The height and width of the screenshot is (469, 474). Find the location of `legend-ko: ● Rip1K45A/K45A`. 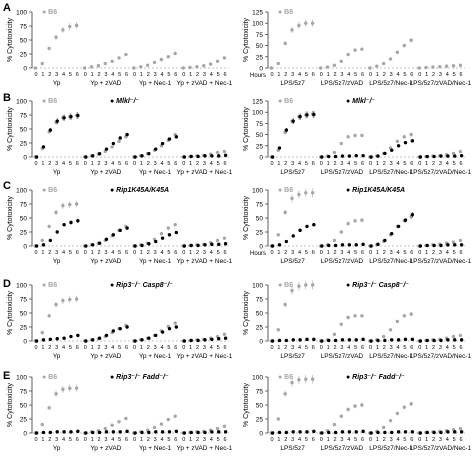

legend-ko: ● Rip1K45A/K45A is located at coordinates (139, 190).